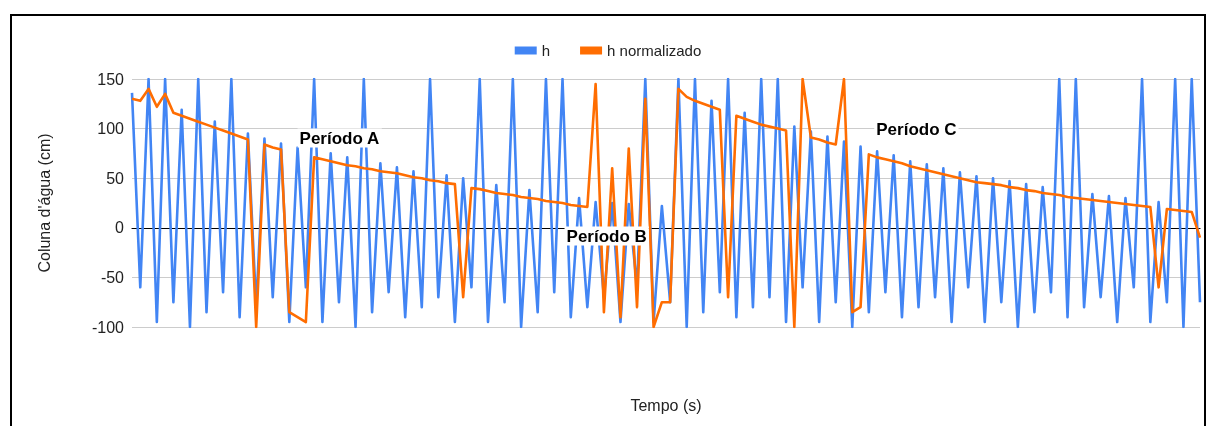 The image size is (1210, 426). Describe the element at coordinates (916, 129) in the screenshot. I see `annotation: Período C` at that location.